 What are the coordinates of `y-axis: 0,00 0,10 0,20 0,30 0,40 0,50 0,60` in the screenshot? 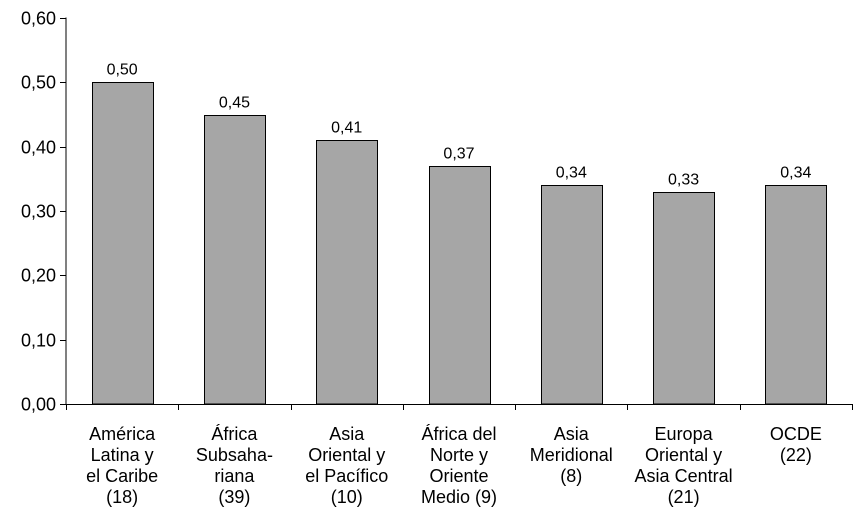 It's located at (44, 212).